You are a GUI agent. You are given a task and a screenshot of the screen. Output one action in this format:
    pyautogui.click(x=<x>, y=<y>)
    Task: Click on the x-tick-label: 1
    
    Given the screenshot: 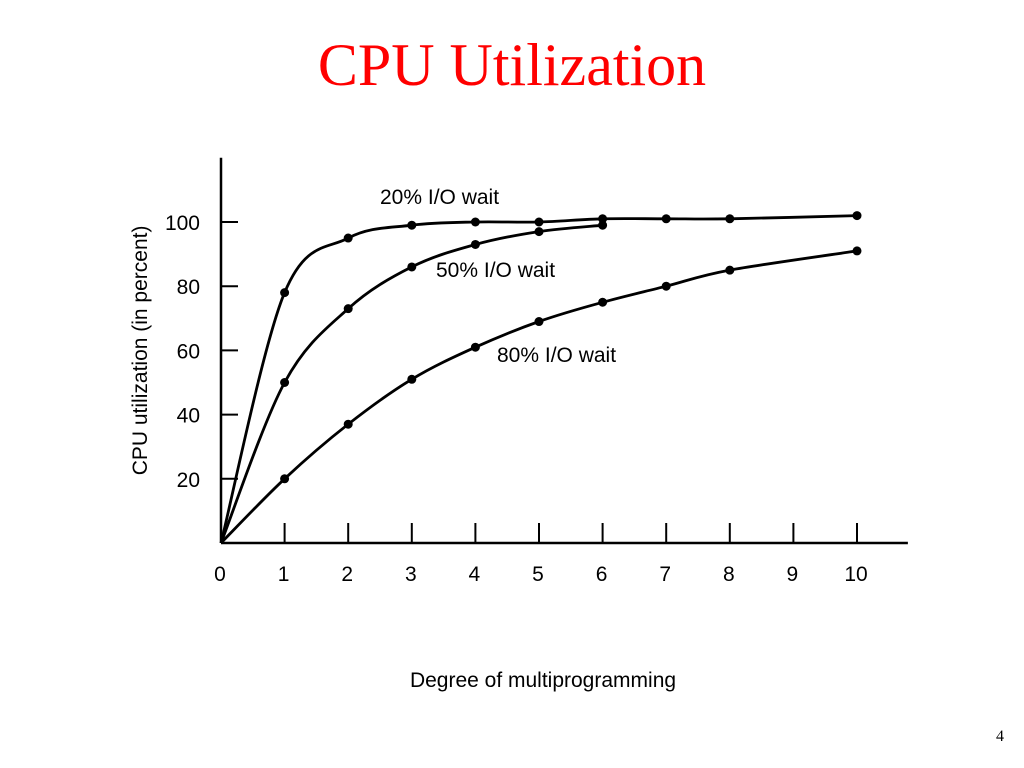 What is the action you would take?
    pyautogui.click(x=284, y=574)
    